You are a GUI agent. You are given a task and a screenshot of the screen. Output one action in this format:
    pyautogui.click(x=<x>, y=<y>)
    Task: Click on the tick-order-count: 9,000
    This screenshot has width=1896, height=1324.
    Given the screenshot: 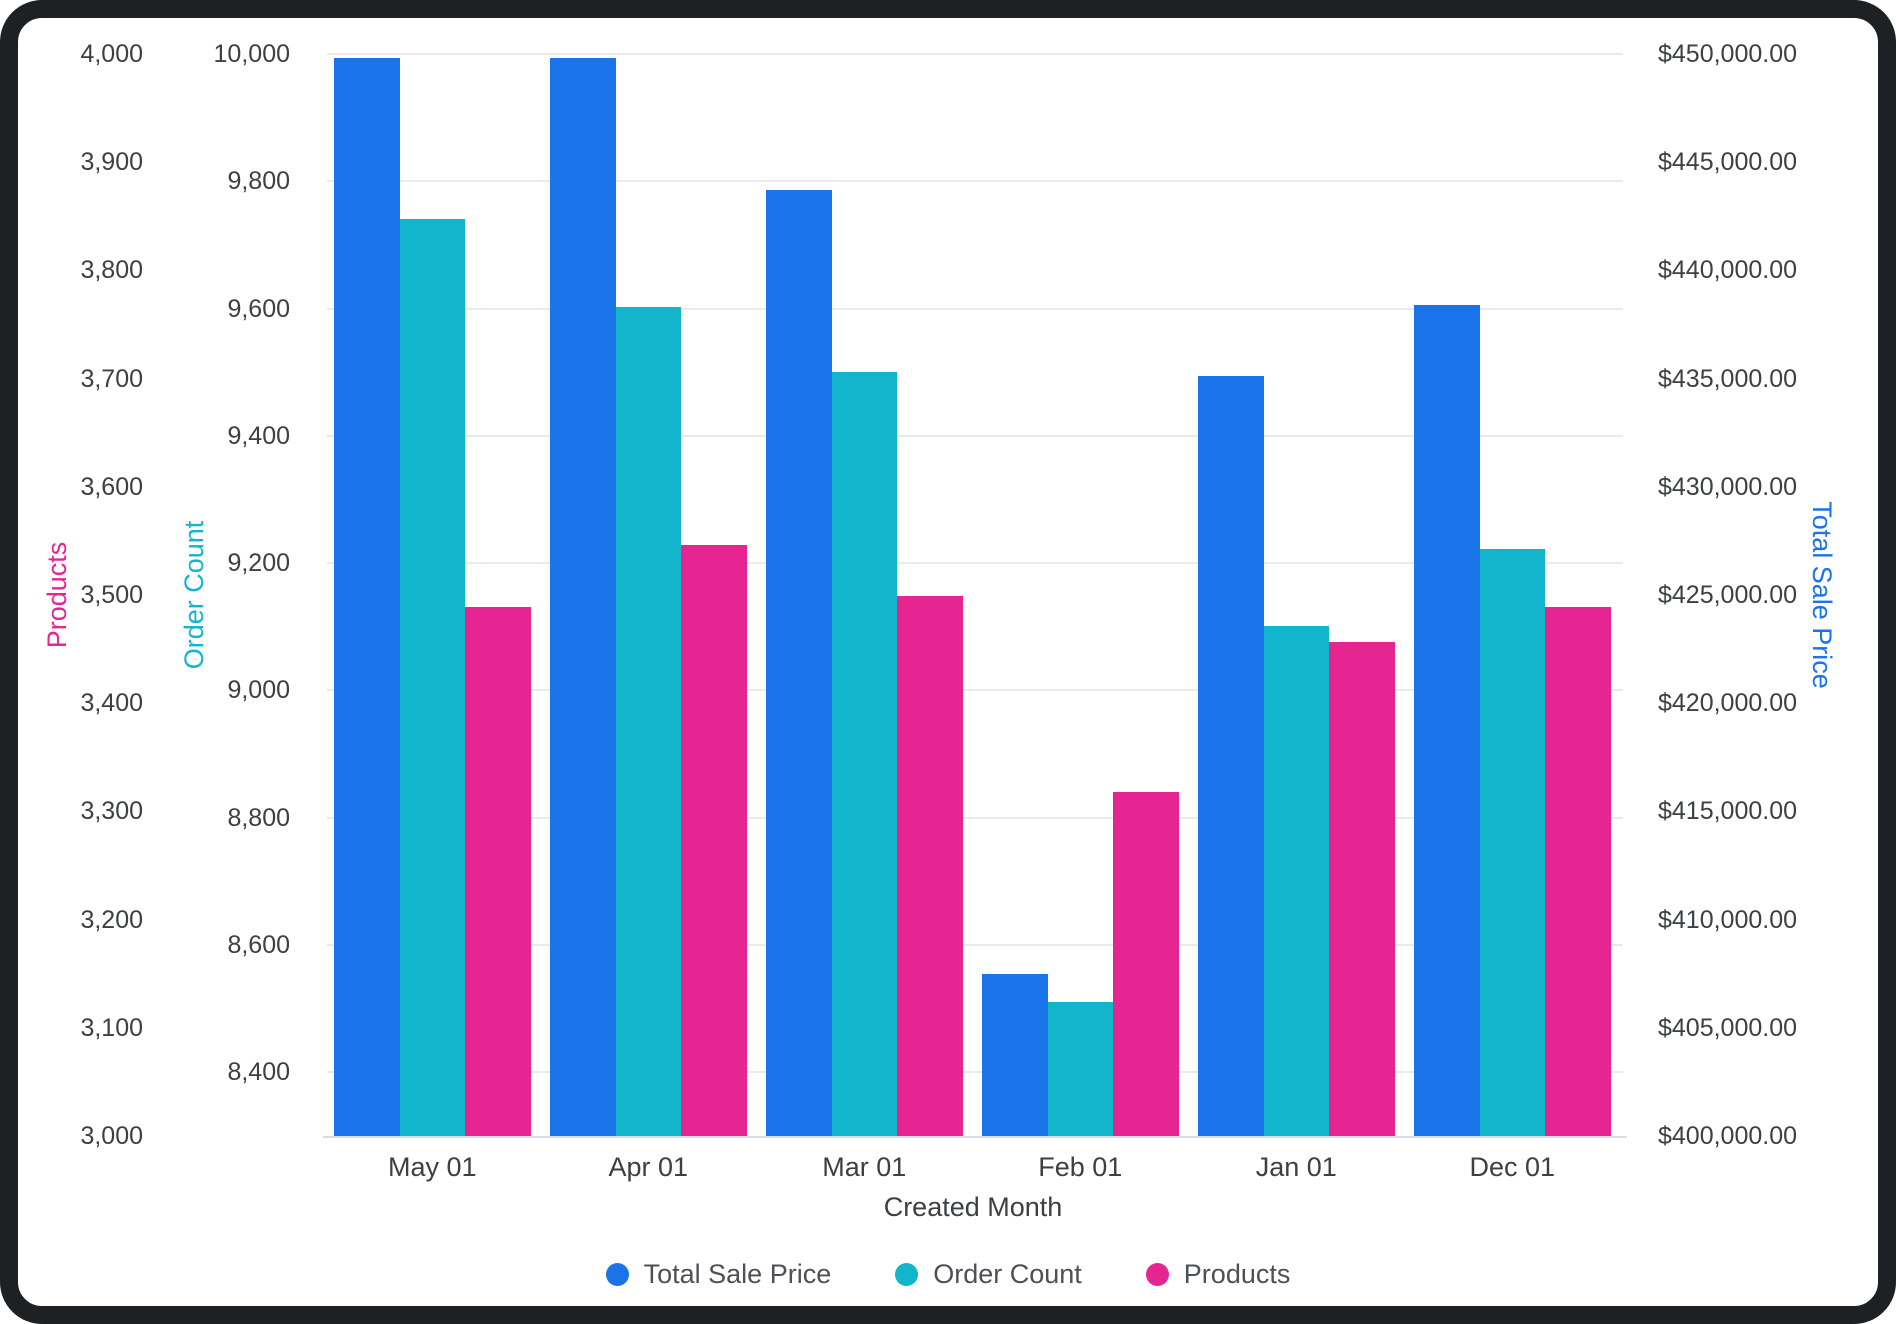 What is the action you would take?
    pyautogui.click(x=258, y=690)
    